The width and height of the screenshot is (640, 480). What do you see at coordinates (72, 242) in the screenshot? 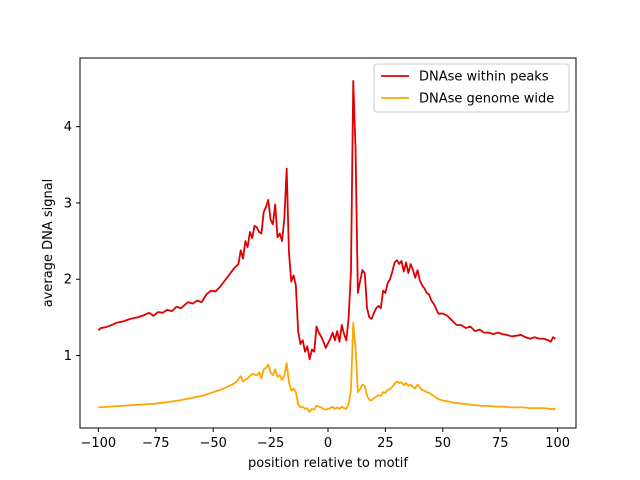
I see `y-axis-ticks: 1 2 3 4` at bounding box center [72, 242].